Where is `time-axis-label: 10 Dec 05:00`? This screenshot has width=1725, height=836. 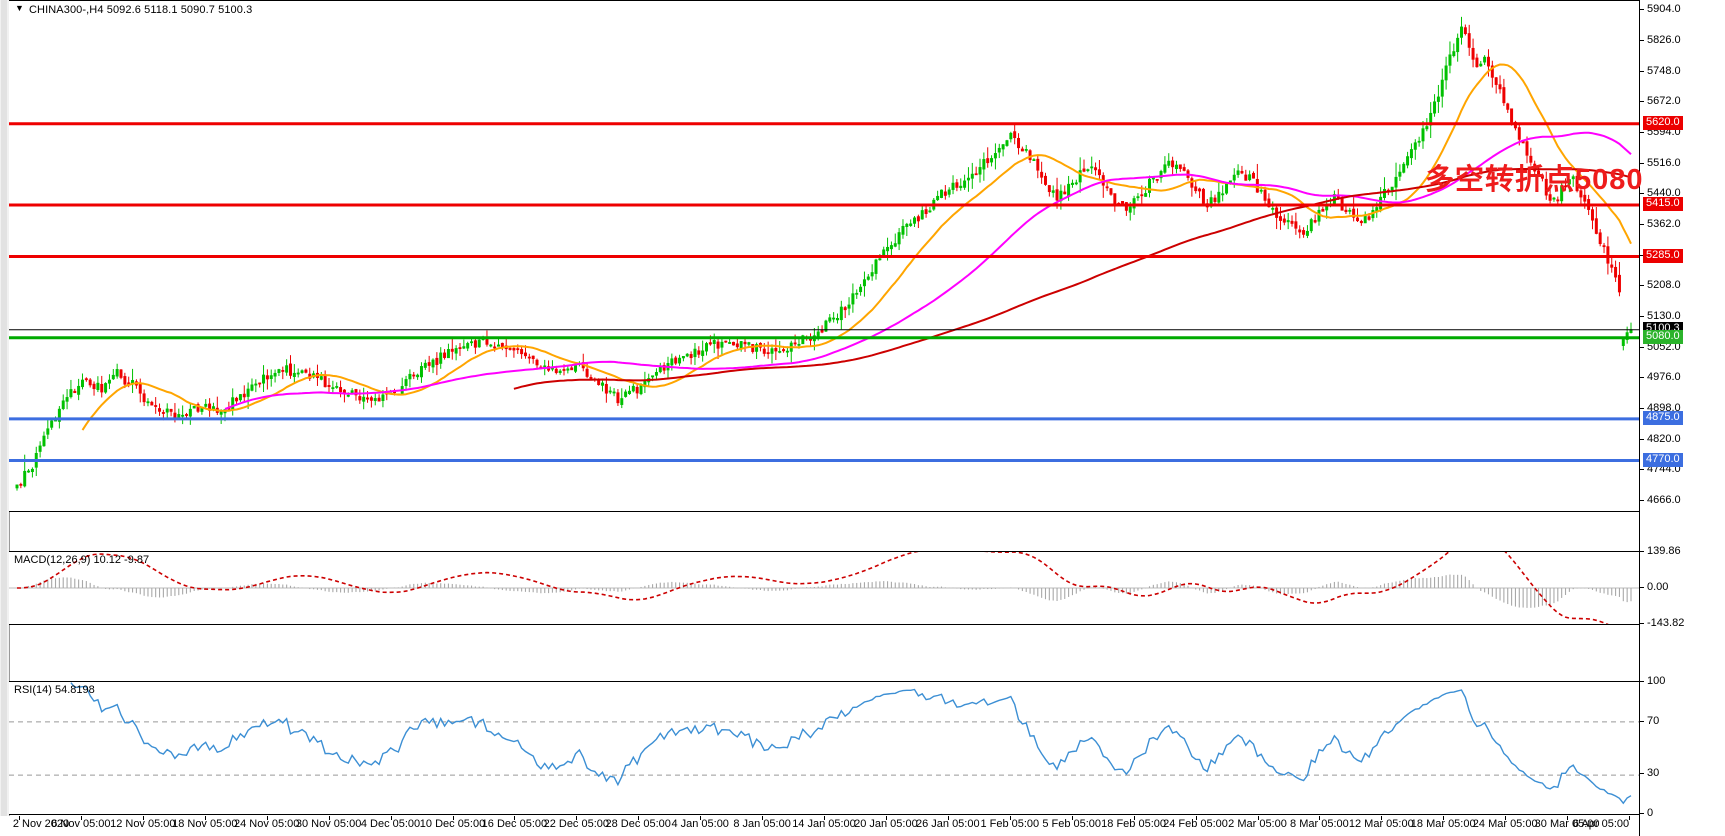
time-axis-label: 10 Dec 05:00 is located at coordinates (452, 824).